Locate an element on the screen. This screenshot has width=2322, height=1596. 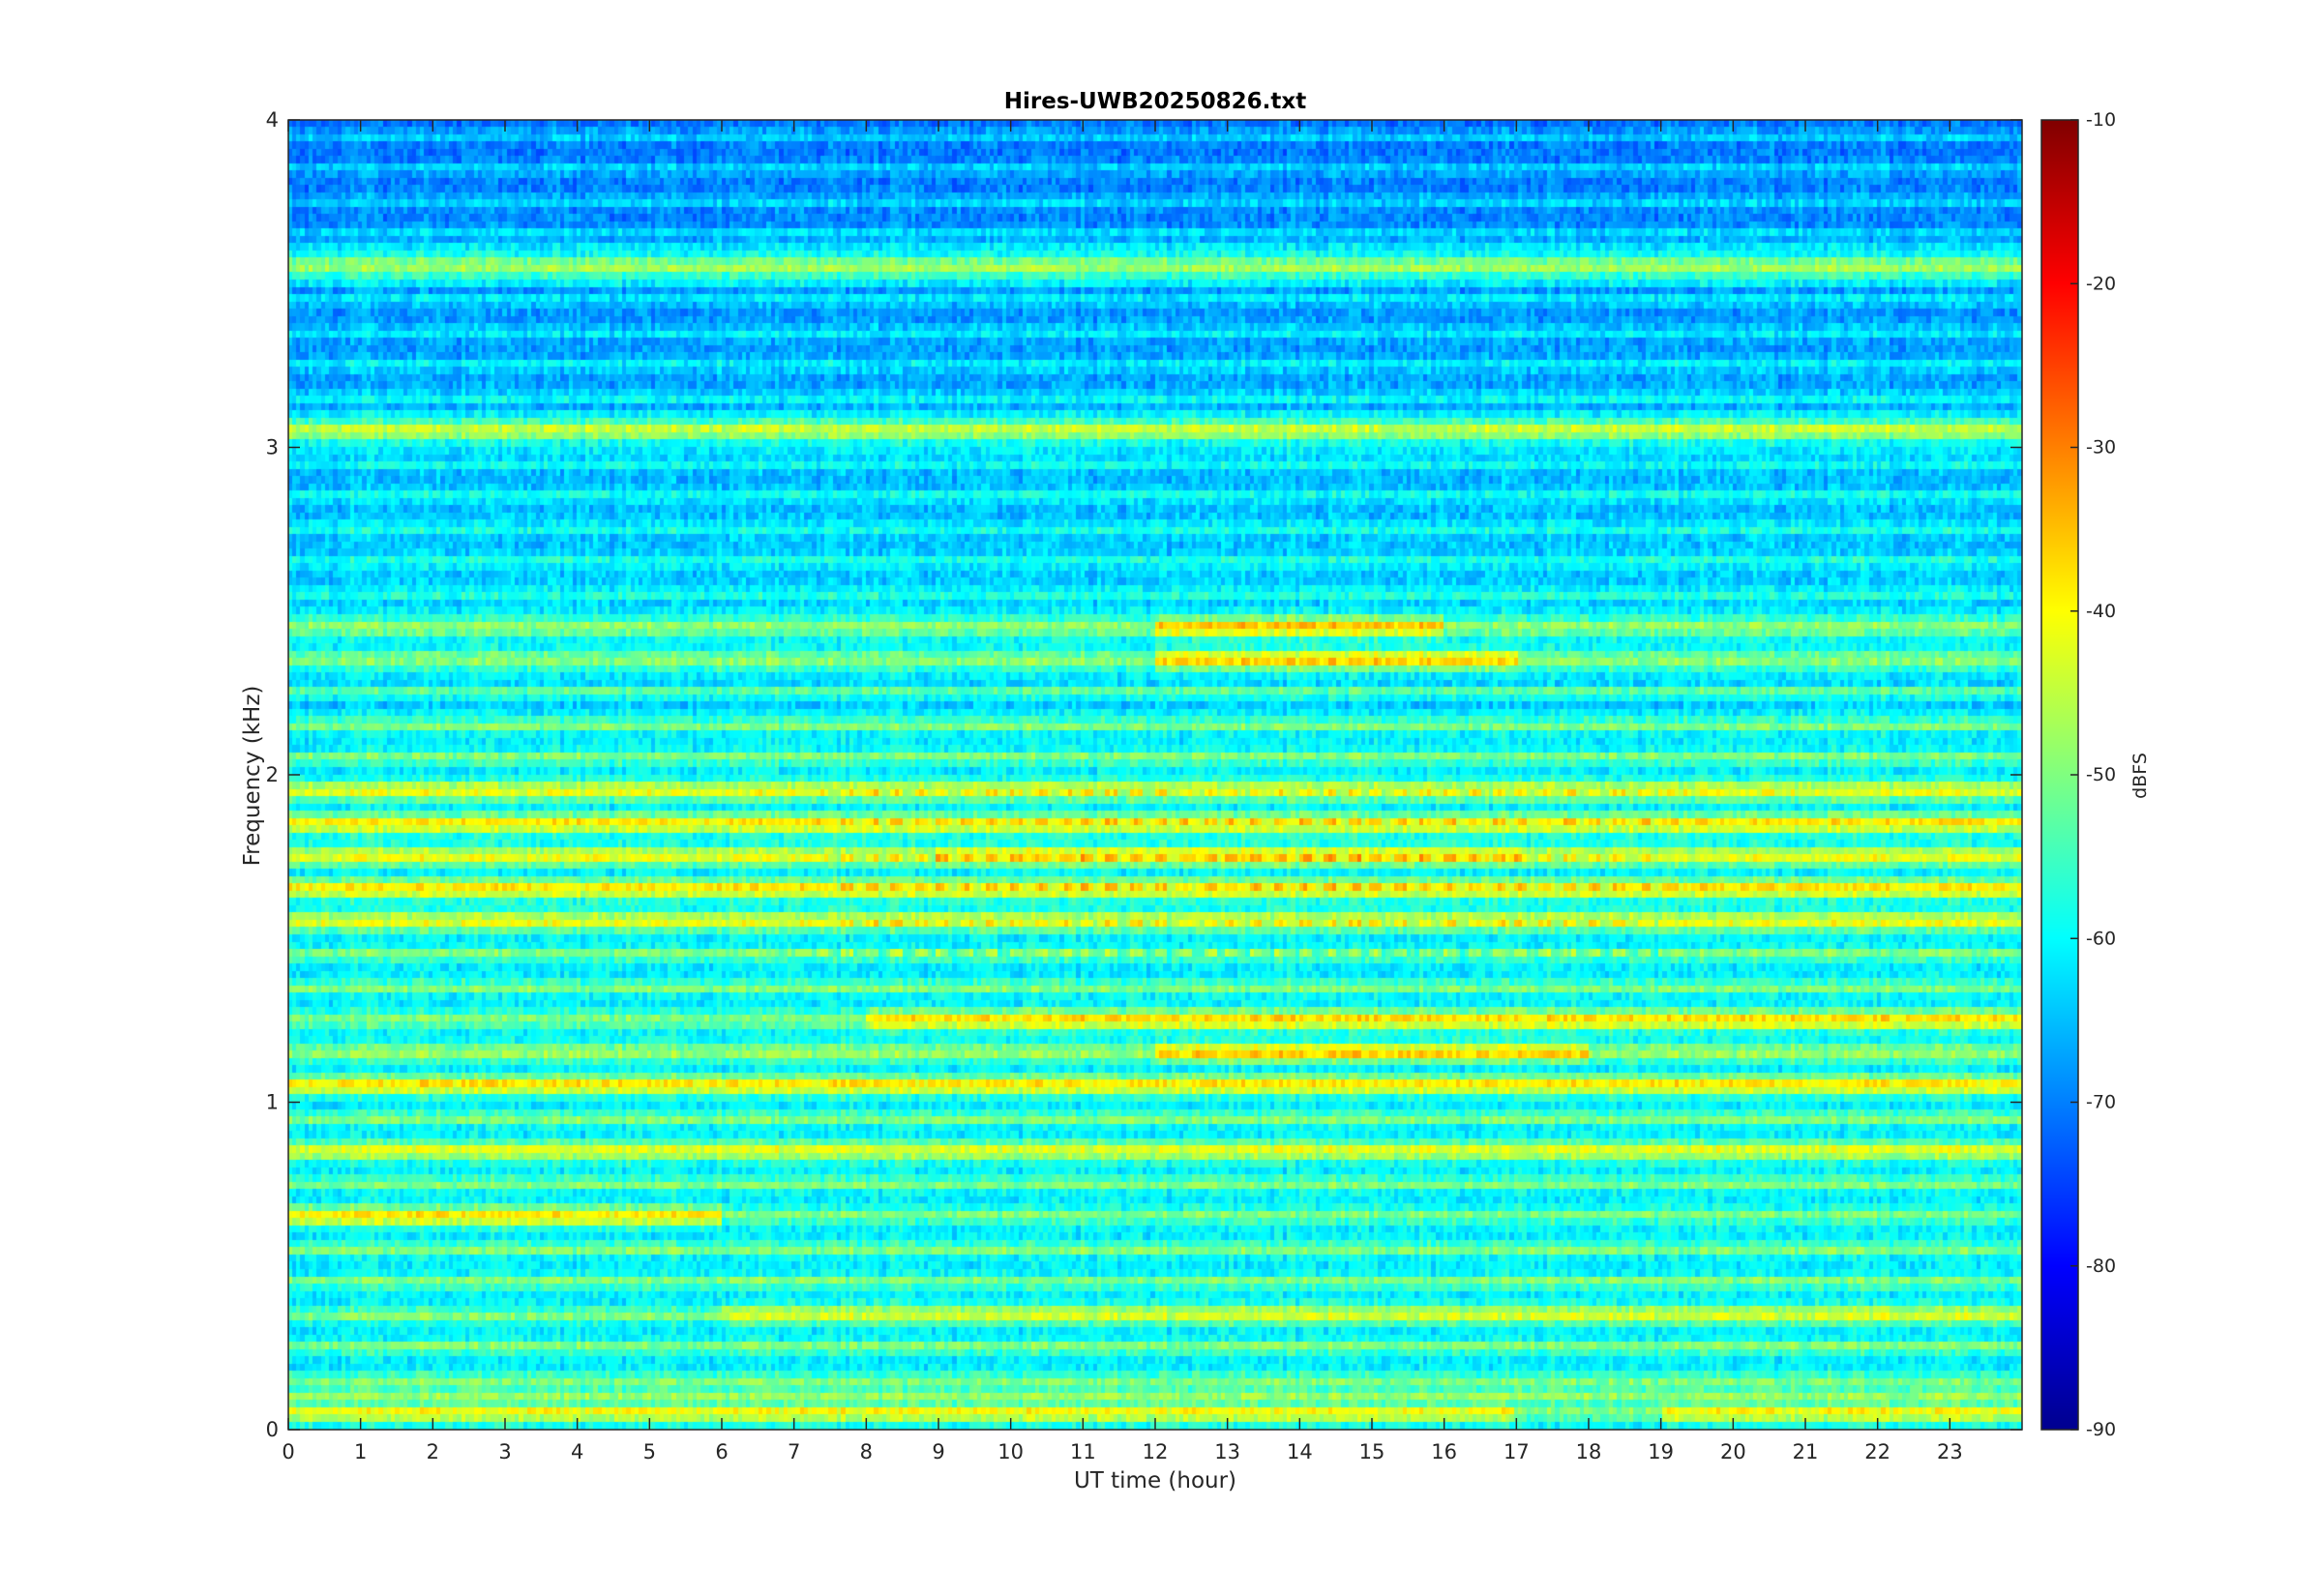
x-tick-label: 3 is located at coordinates (504, 1451).